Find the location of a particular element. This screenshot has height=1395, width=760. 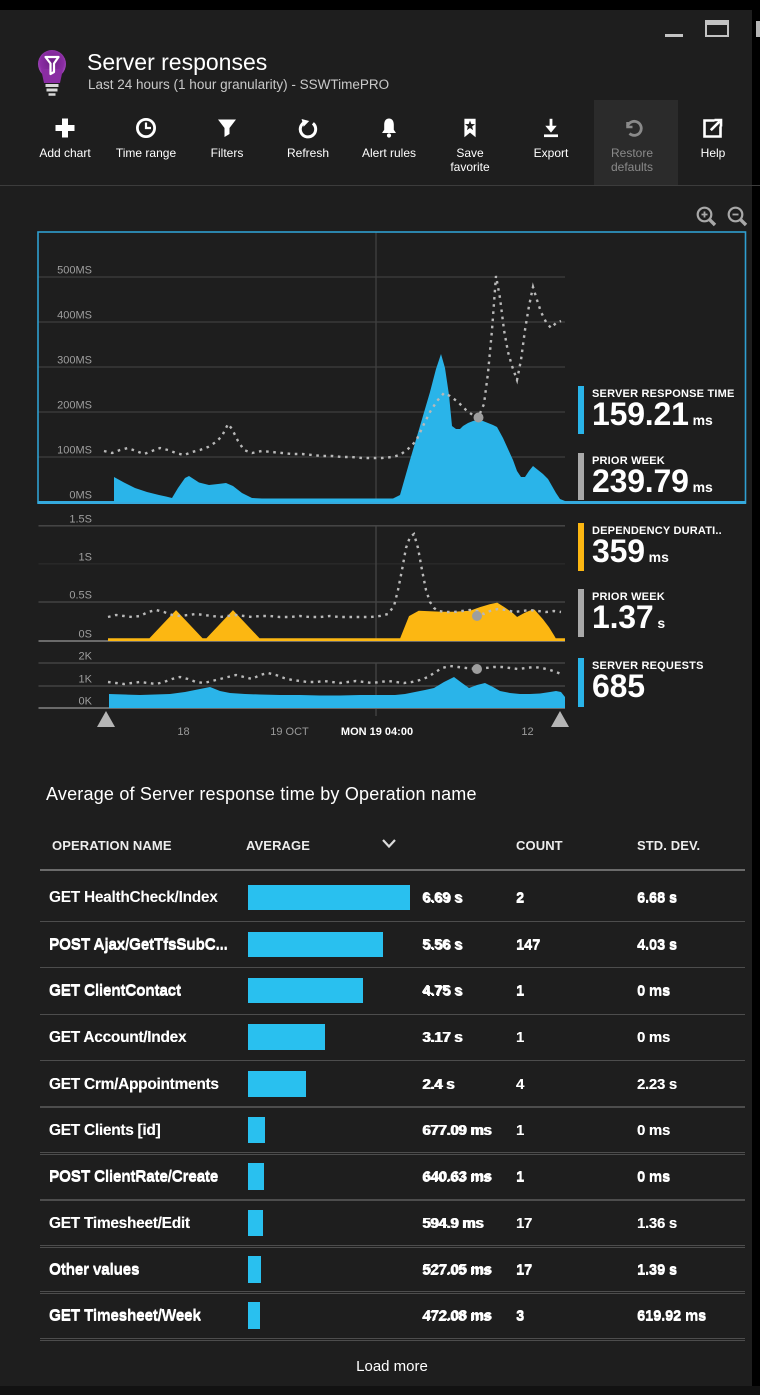

svg-text: 500MS is located at coordinates (74, 271).